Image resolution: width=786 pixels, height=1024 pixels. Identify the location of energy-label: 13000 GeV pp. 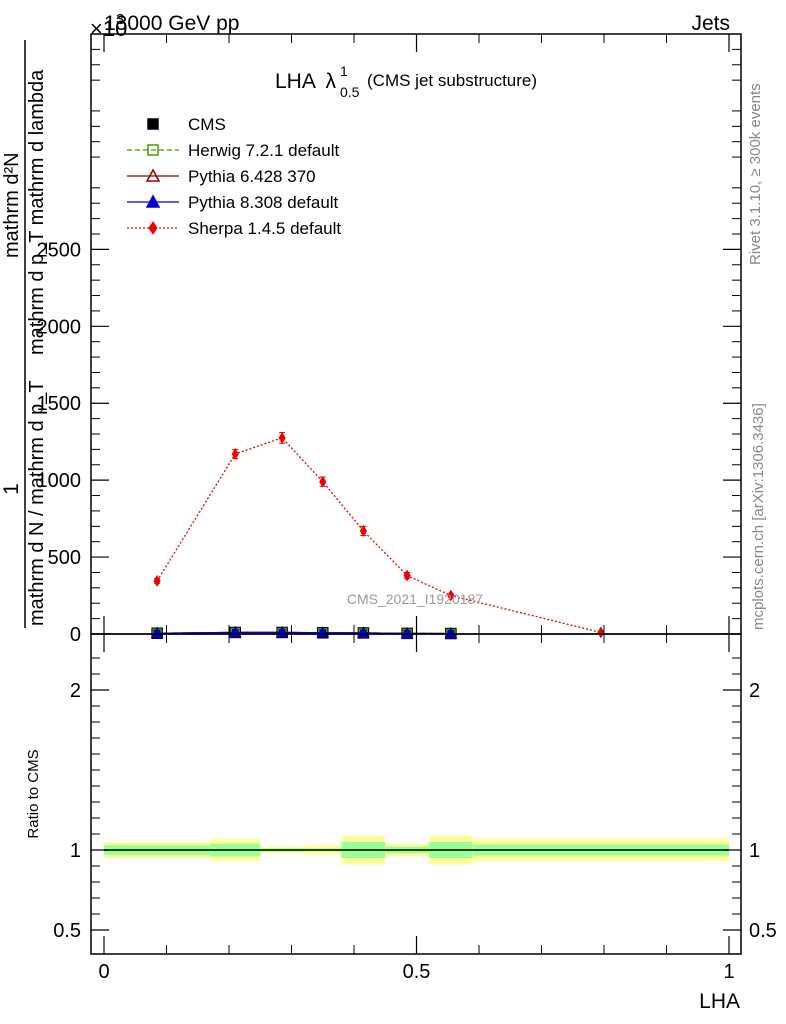
(171, 23).